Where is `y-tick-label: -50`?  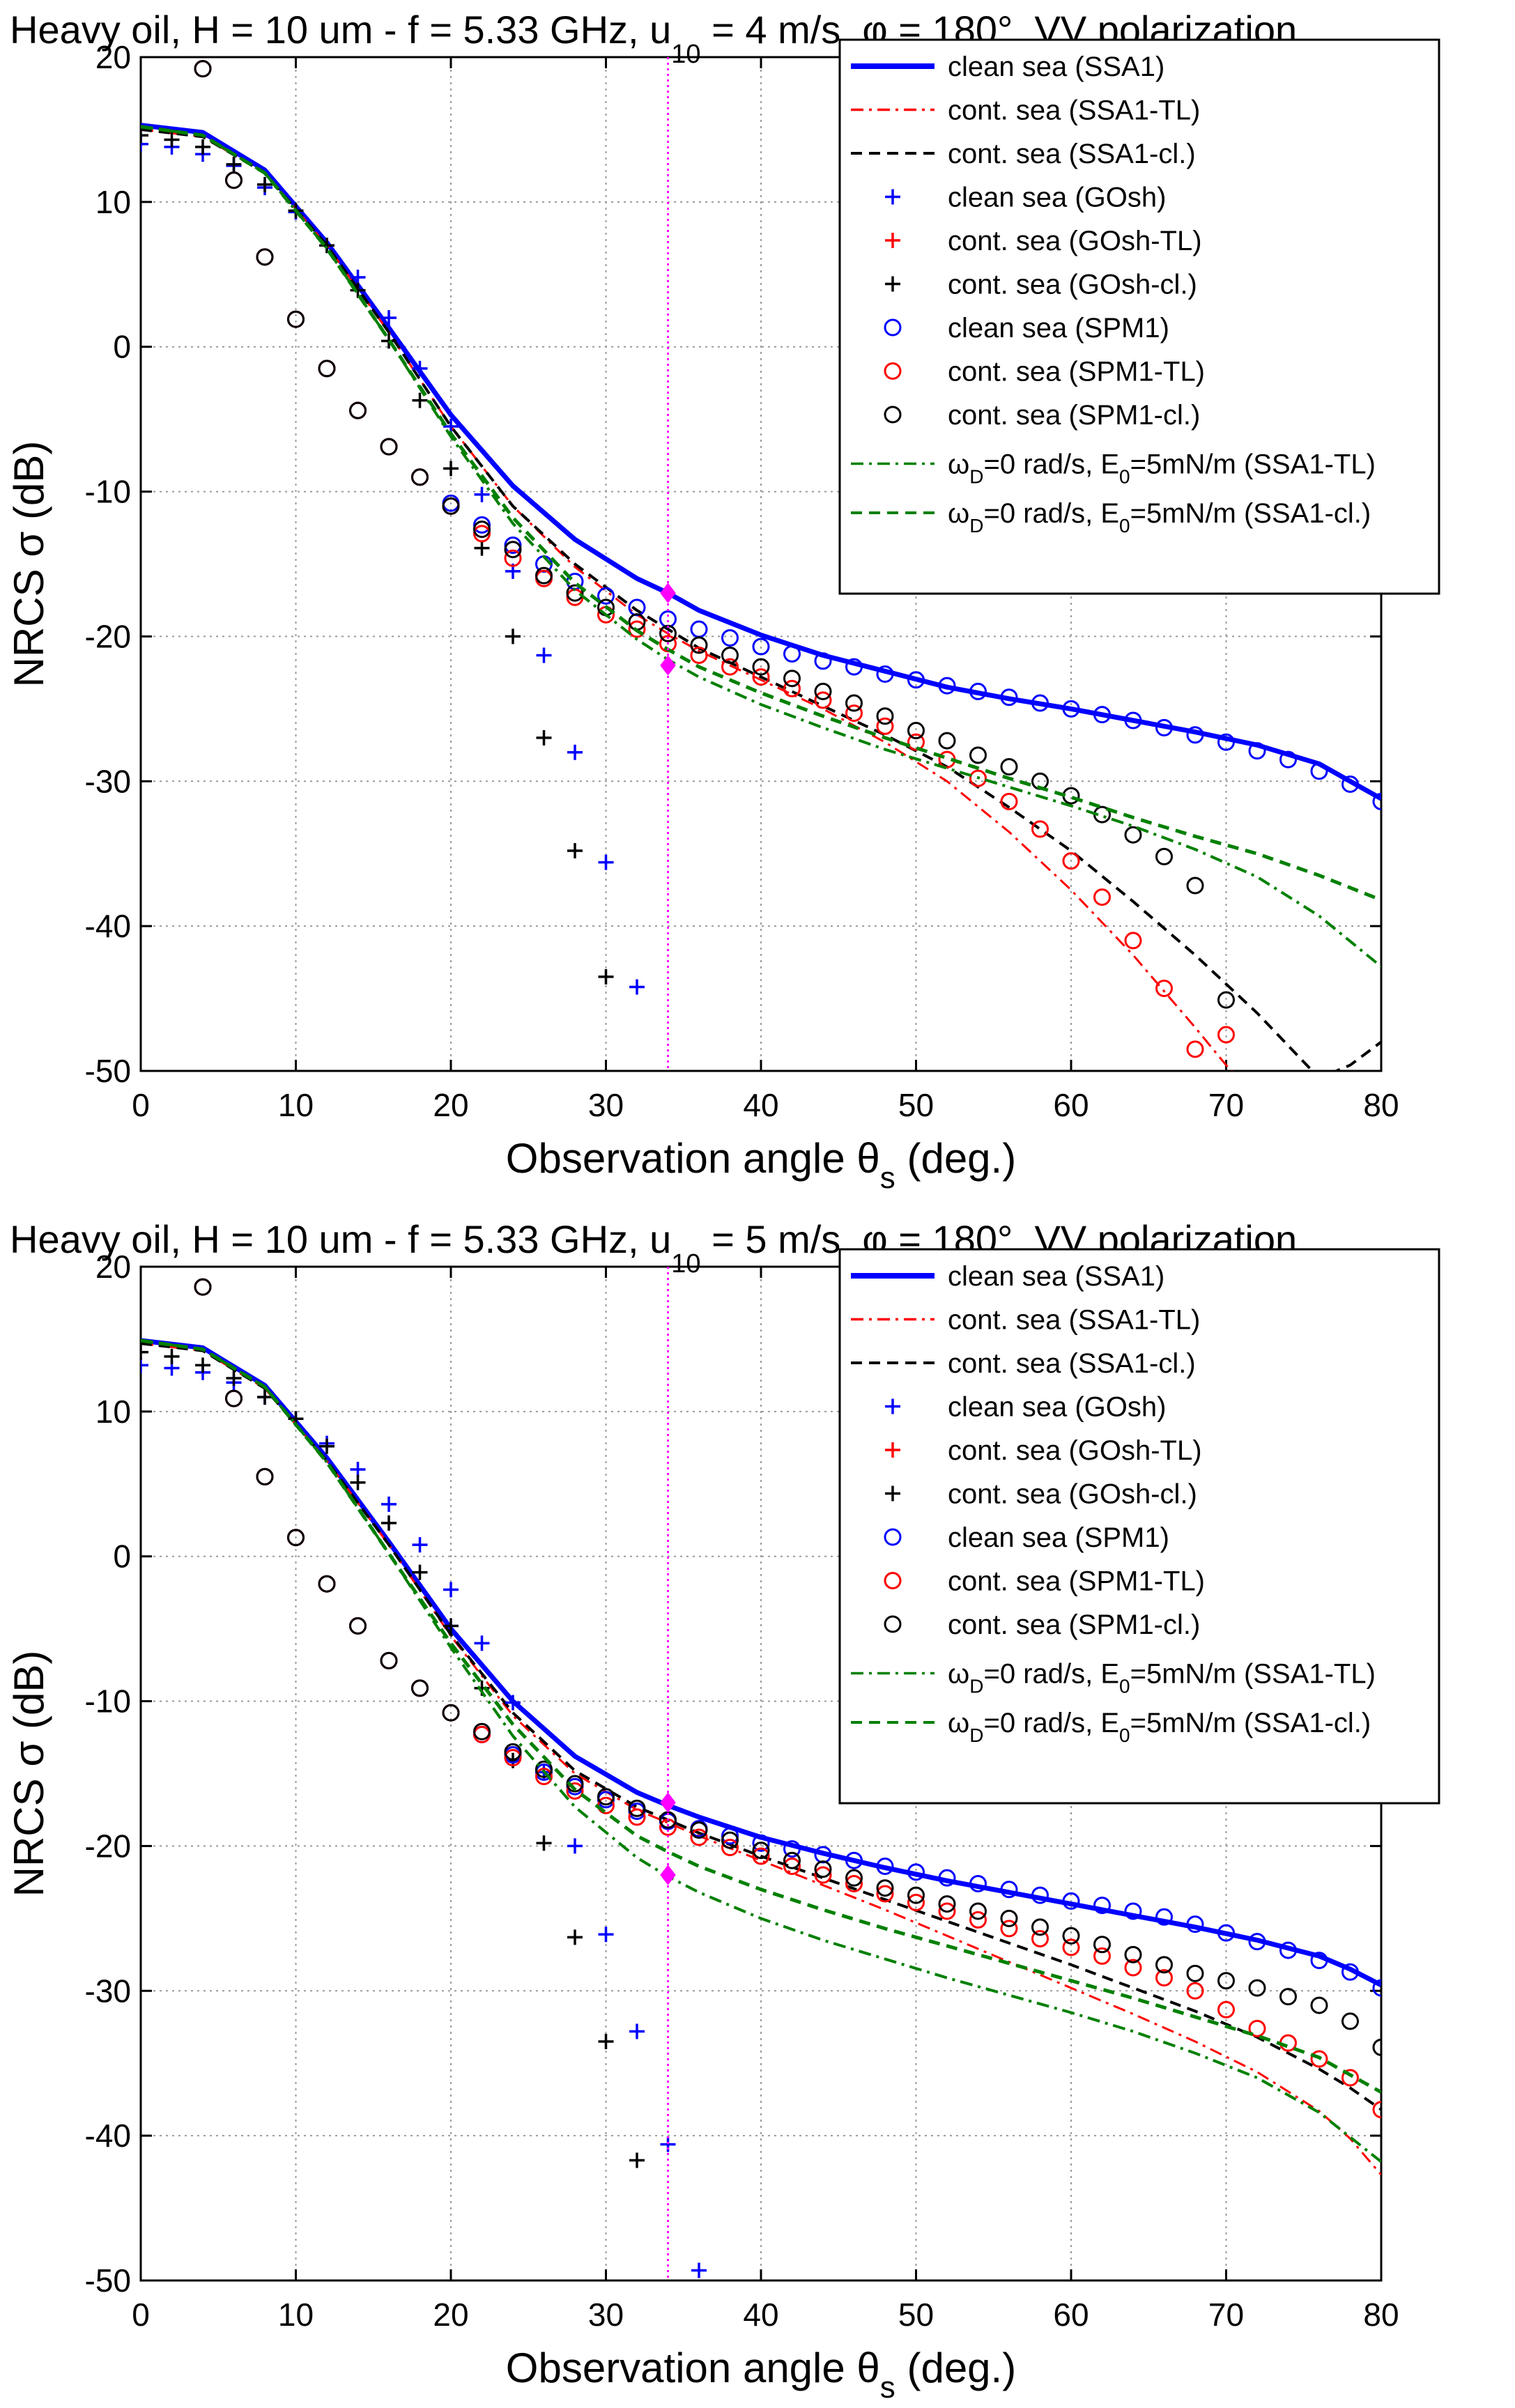
y-tick-label: -50 is located at coordinates (108, 1071).